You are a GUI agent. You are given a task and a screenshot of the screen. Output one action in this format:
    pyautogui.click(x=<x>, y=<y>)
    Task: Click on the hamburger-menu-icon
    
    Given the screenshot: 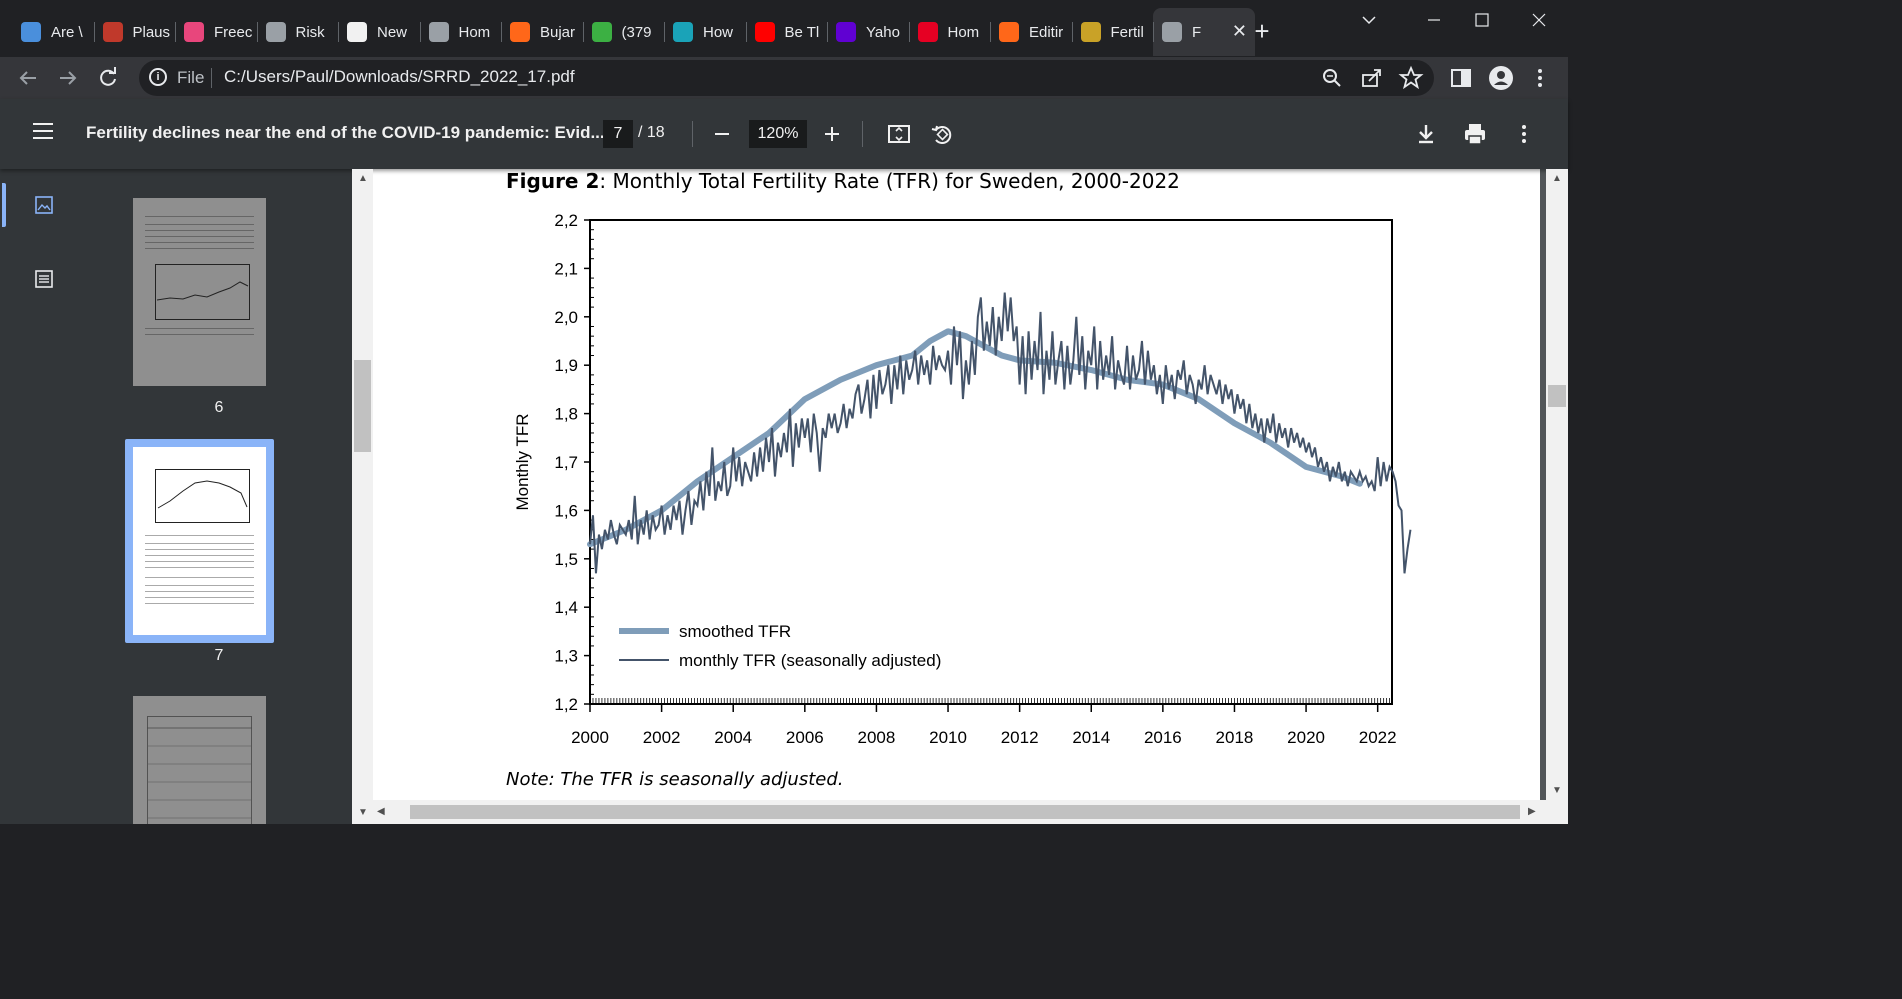 What is the action you would take?
    pyautogui.click(x=43, y=132)
    